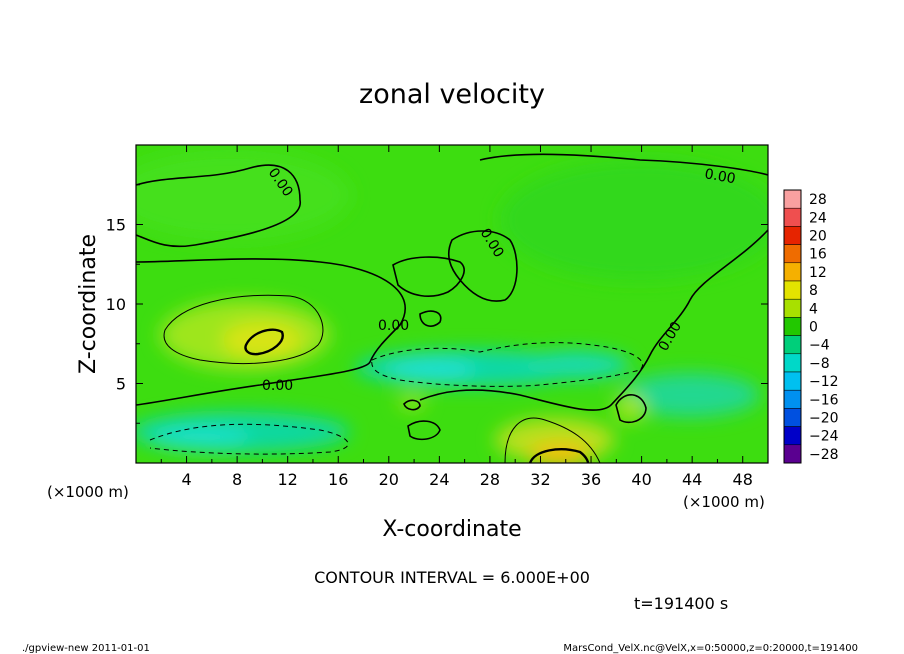 Image resolution: width=904 pixels, height=654 pixels. I want to click on x-tick-label: 36, so click(591, 479).